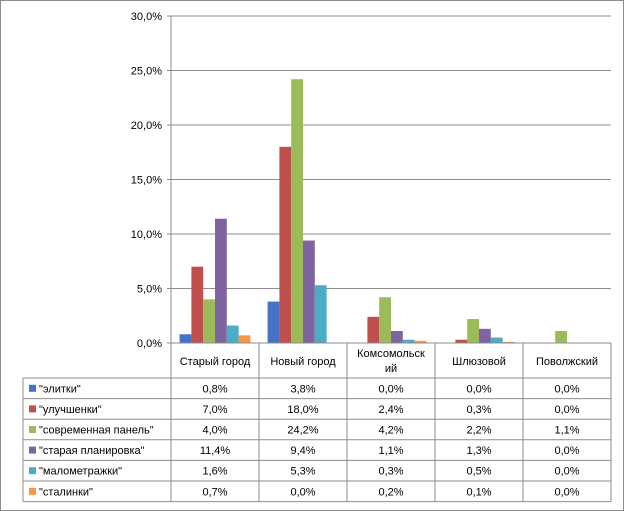 The image size is (624, 511). What do you see at coordinates (390, 492) in the screenshot?
I see `data-label: 0,2%` at bounding box center [390, 492].